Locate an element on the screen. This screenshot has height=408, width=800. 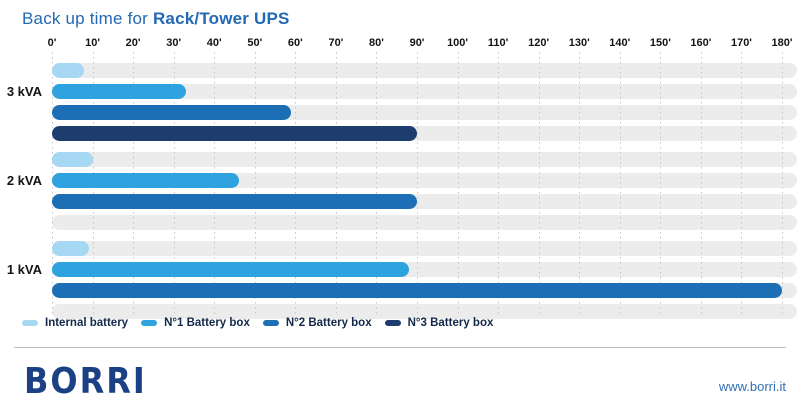
chart-title: Back up time for Rack/Tower UPS is located at coordinates (156, 19).